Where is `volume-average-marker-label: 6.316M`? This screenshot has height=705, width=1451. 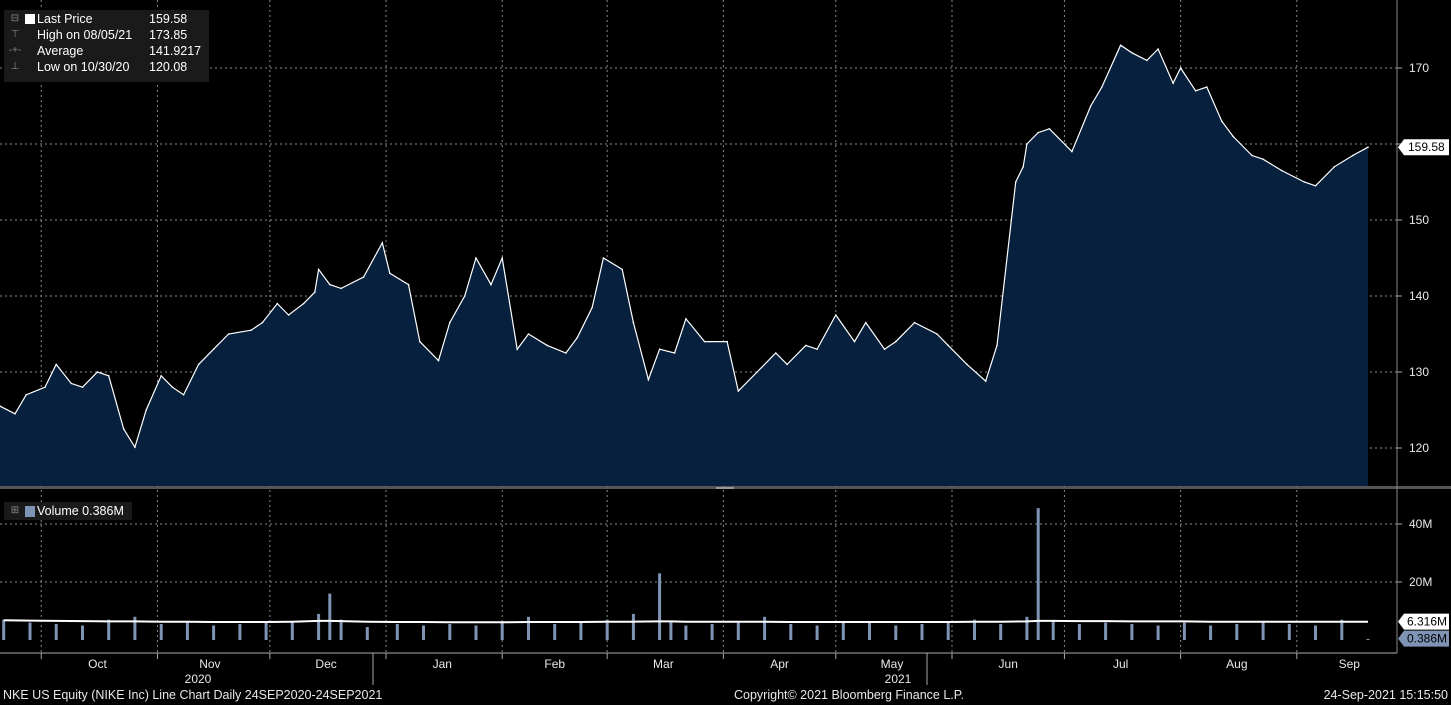 volume-average-marker-label: 6.316M is located at coordinates (1427, 622).